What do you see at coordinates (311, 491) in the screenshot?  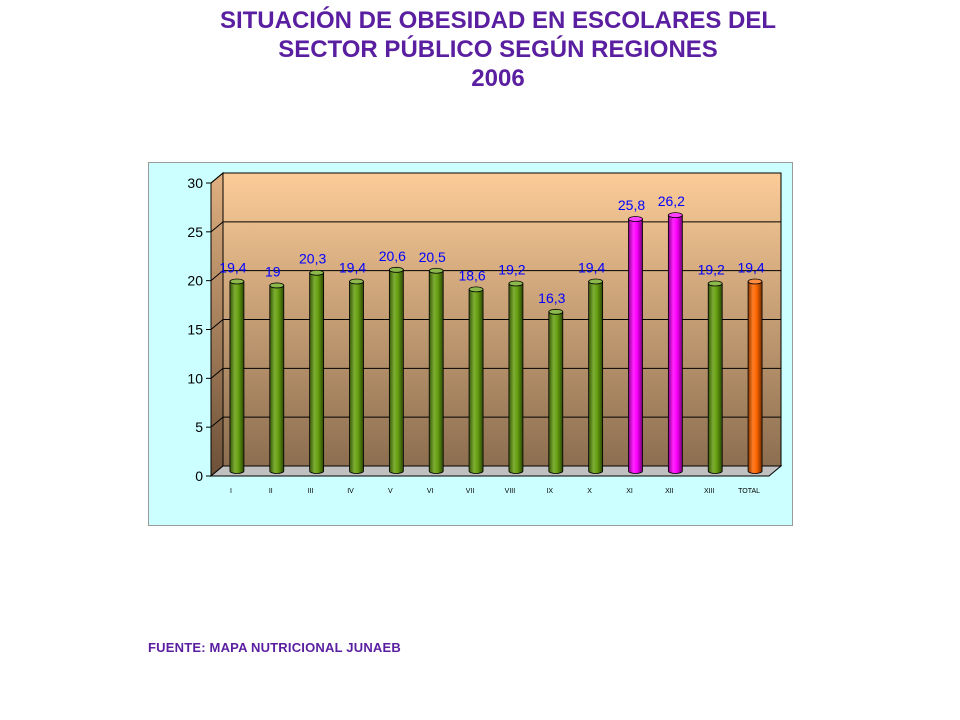 I see `x-tick-label: III` at bounding box center [311, 491].